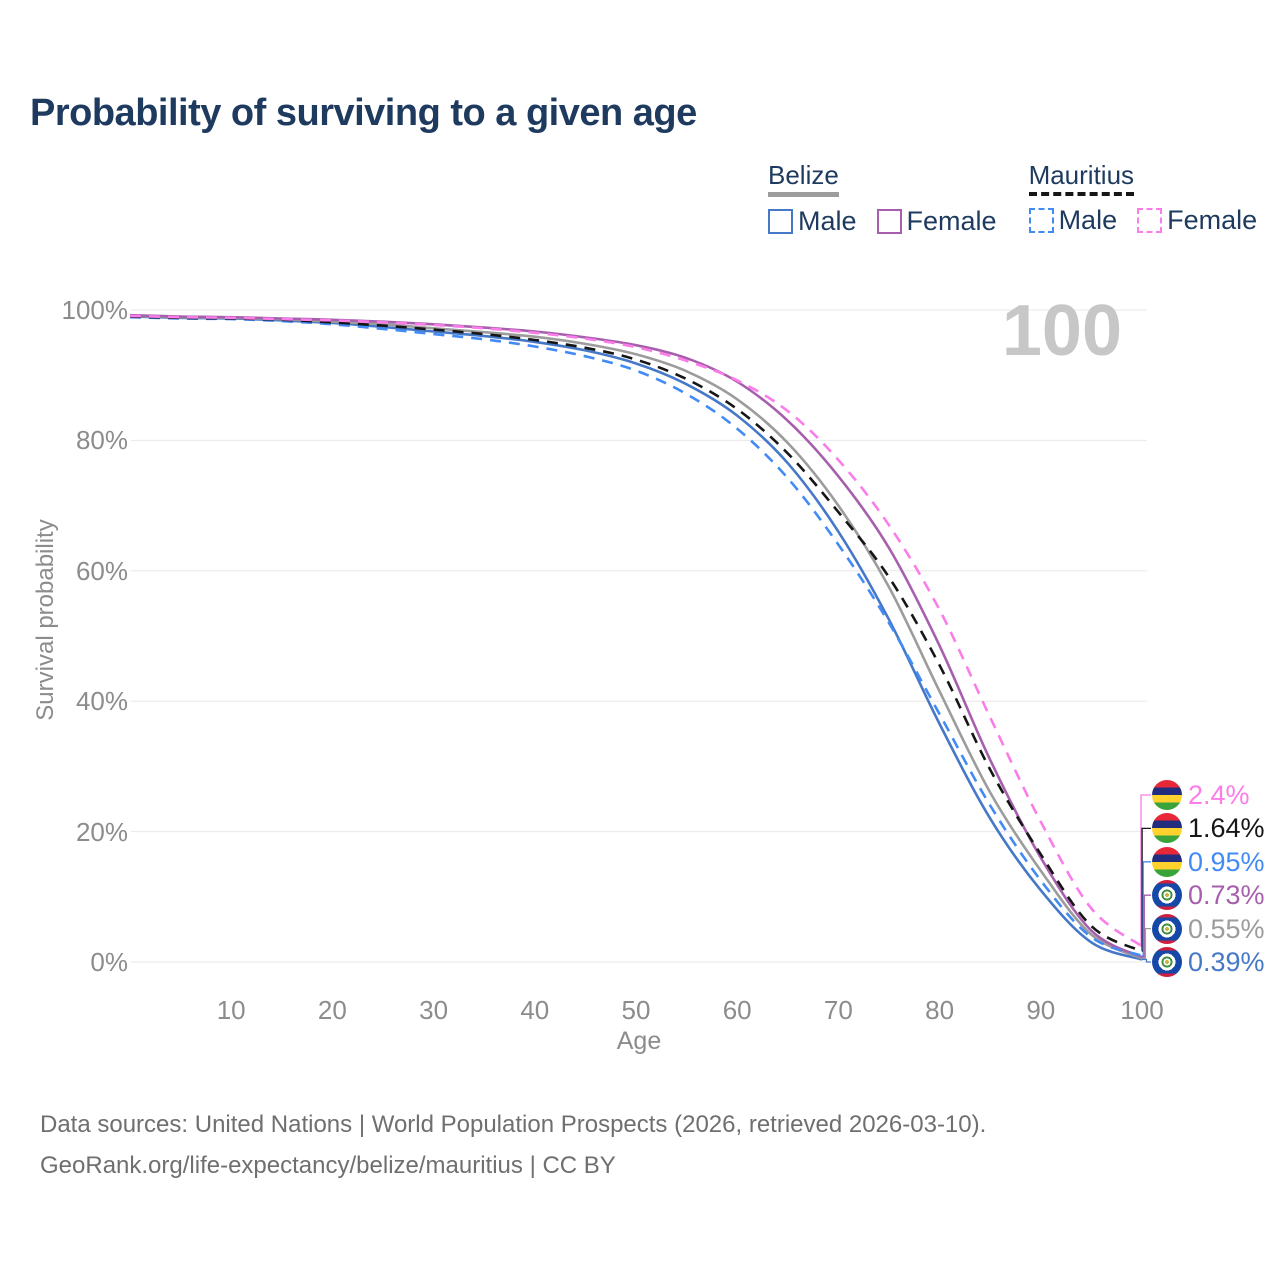  What do you see at coordinates (1146, 960) in the screenshot?
I see `end-label-connector-belize-male` at bounding box center [1146, 960].